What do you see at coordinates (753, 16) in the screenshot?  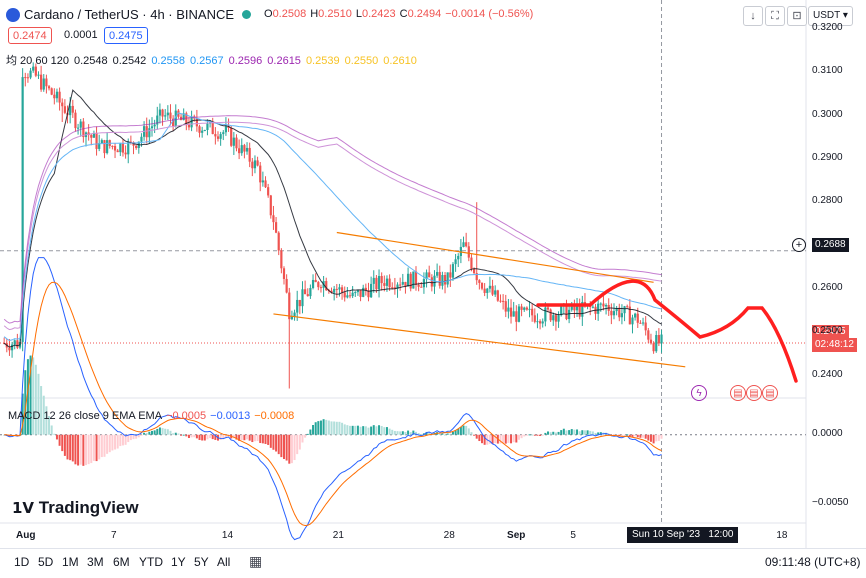 I see `down-arrow-icon: ↓` at bounding box center [753, 16].